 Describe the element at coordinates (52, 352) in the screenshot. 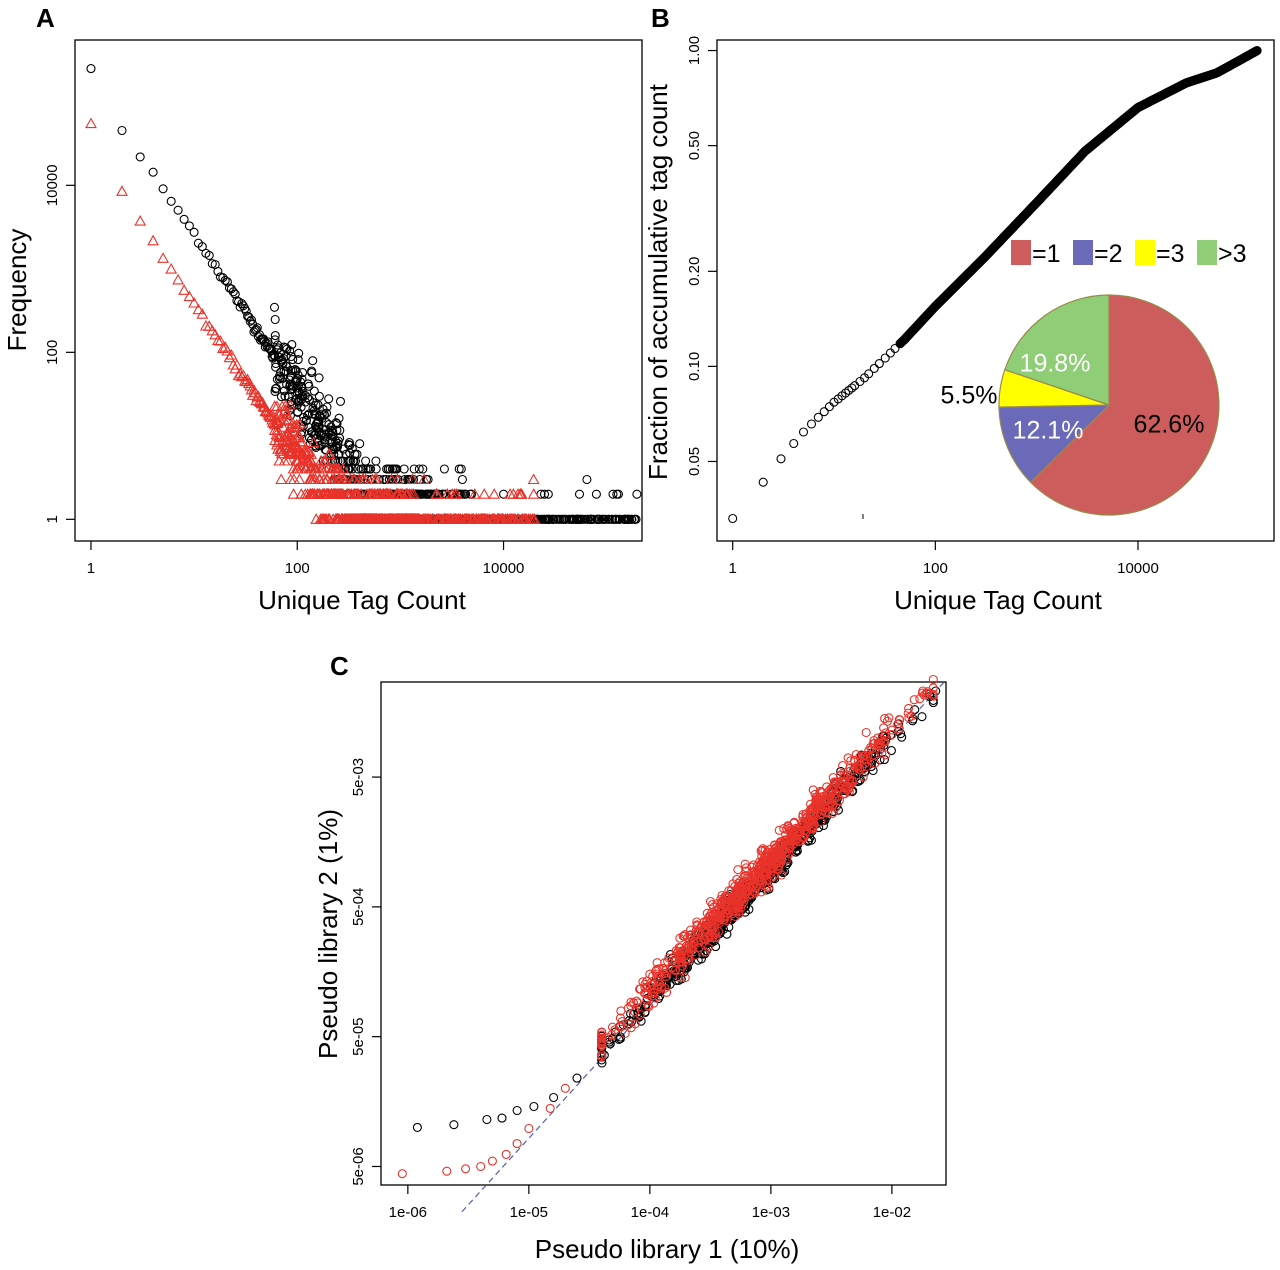

I see `panel-a-ytick-label: 100` at that location.